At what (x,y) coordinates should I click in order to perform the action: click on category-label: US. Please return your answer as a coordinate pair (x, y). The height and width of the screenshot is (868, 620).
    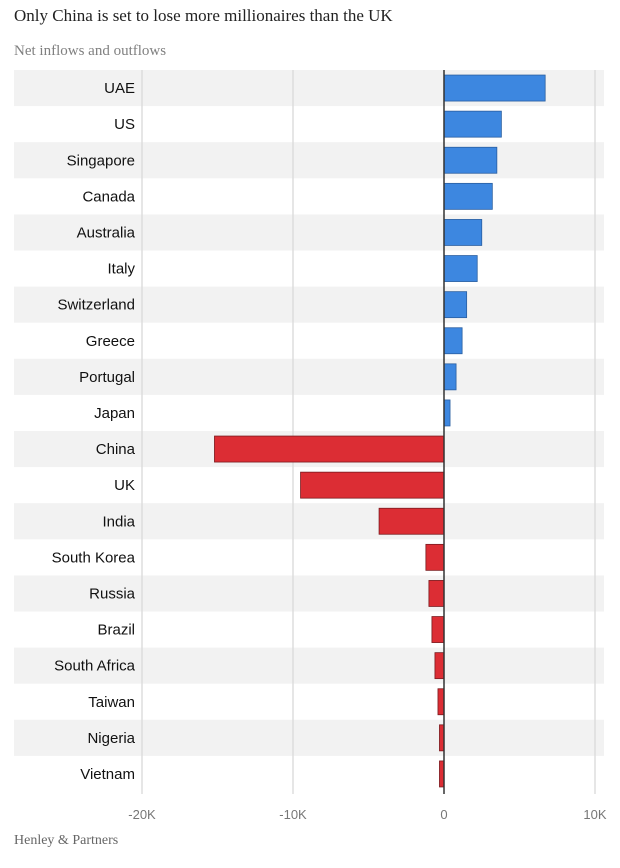
    Looking at the image, I should click on (124, 124).